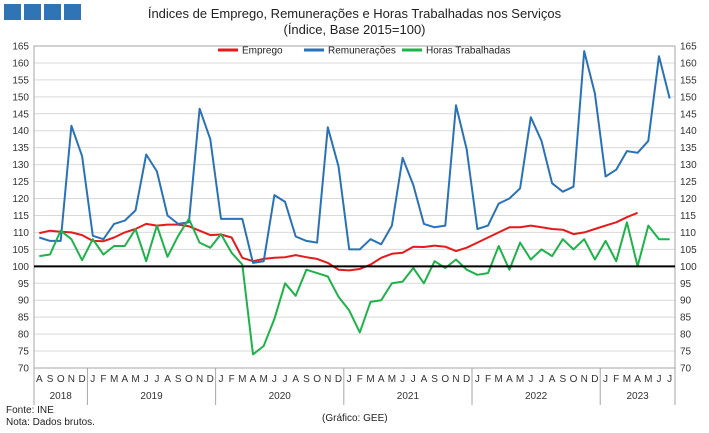 Image resolution: width=709 pixels, height=433 pixels. Describe the element at coordinates (354, 29) in the screenshot. I see `chart-subtitle: (Índice, Base 2015=100)` at that location.